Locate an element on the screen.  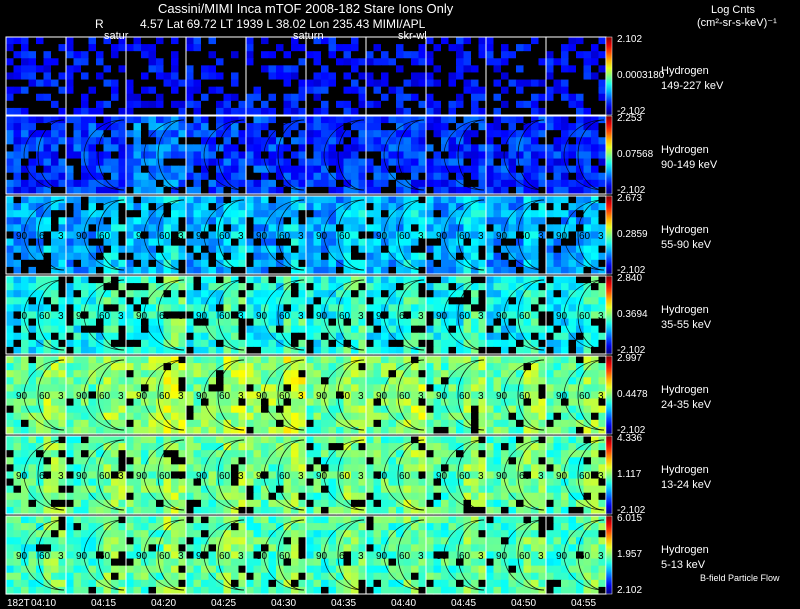
energy-range-label: 55-90 keV is located at coordinates (686, 245).